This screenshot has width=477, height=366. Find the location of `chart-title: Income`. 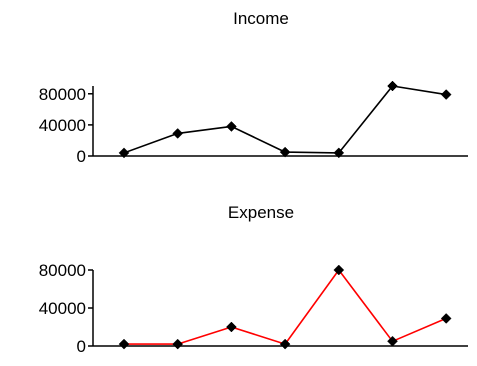

chart-title: Income is located at coordinates (261, 18).